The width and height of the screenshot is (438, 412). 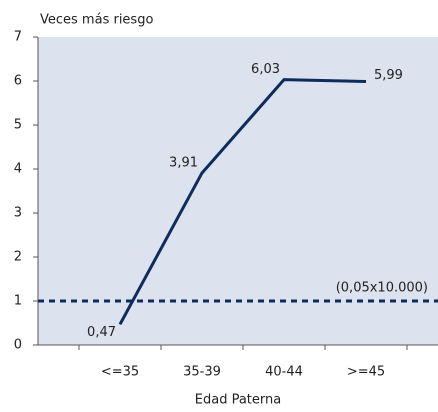 I want to click on data-label: 0,47, so click(x=101, y=332).